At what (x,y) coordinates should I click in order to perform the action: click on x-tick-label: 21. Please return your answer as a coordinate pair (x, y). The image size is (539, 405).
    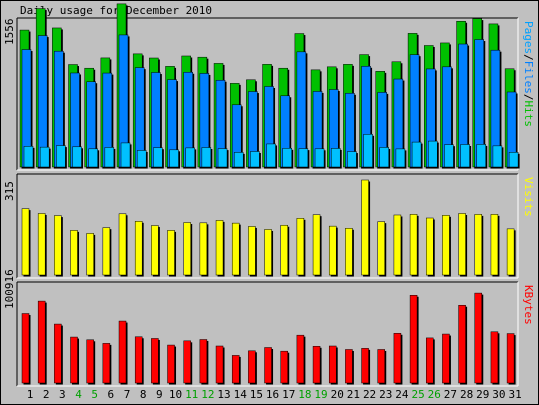
    Looking at the image, I should click on (353, 394).